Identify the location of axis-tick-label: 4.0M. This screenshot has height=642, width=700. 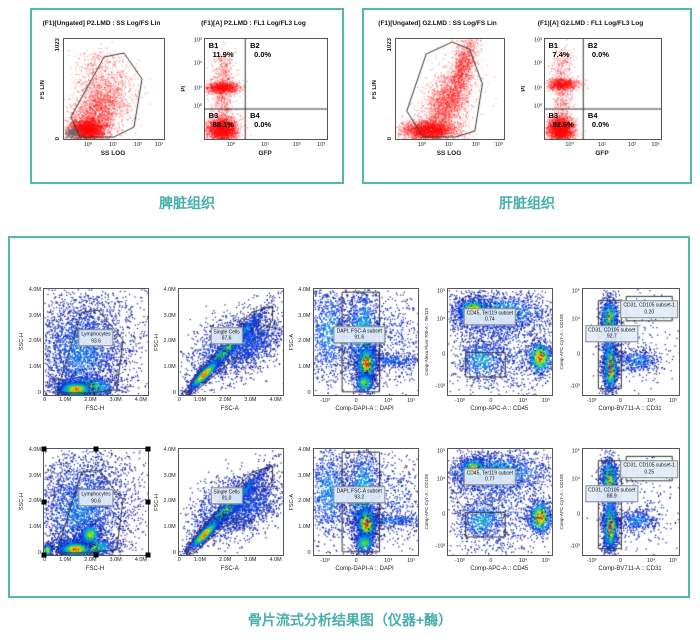
(140, 560).